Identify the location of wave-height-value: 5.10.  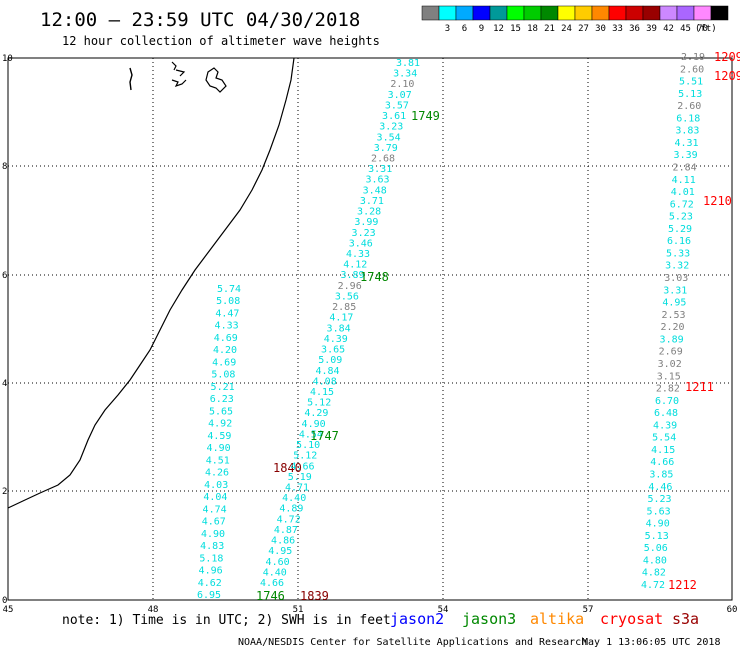
(308, 445).